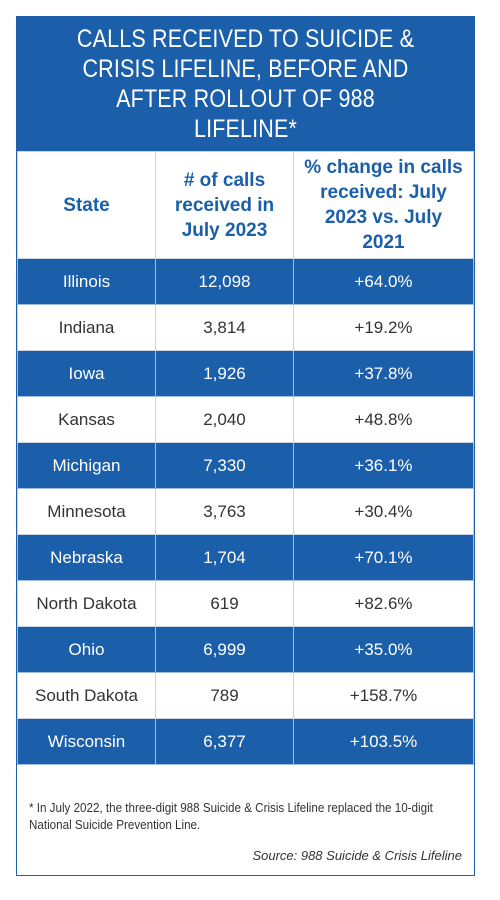  What do you see at coordinates (224, 281) in the screenshot?
I see `calls-cell: 12,098` at bounding box center [224, 281].